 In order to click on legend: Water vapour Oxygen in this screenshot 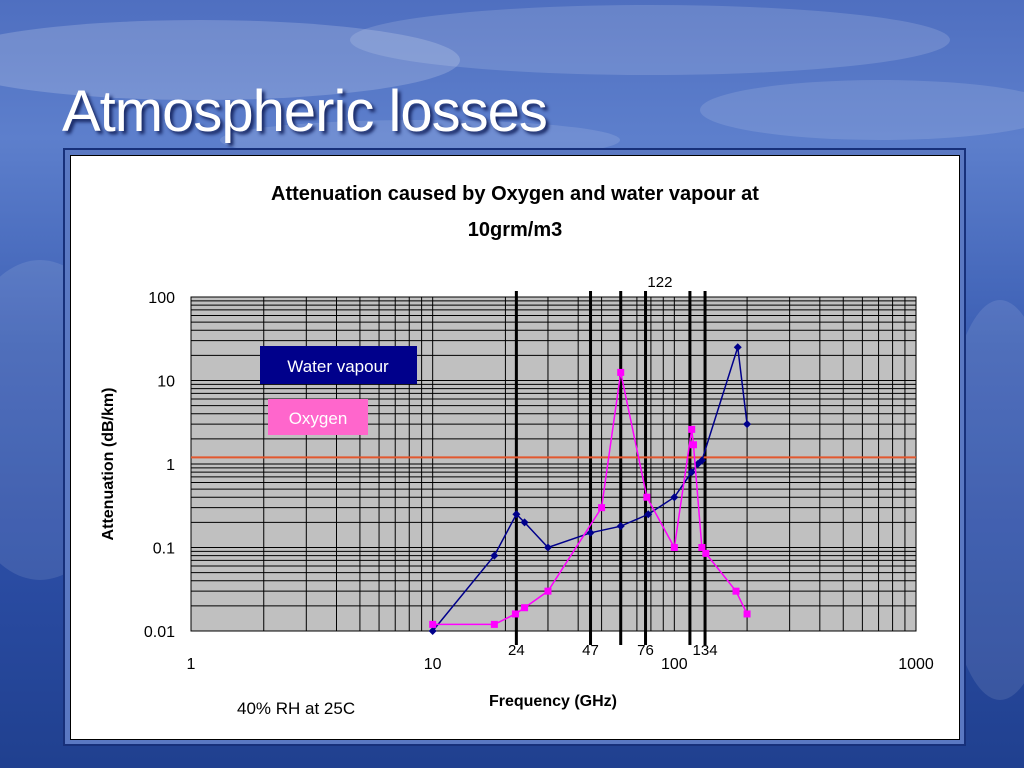, I will do `click(338, 390)`.